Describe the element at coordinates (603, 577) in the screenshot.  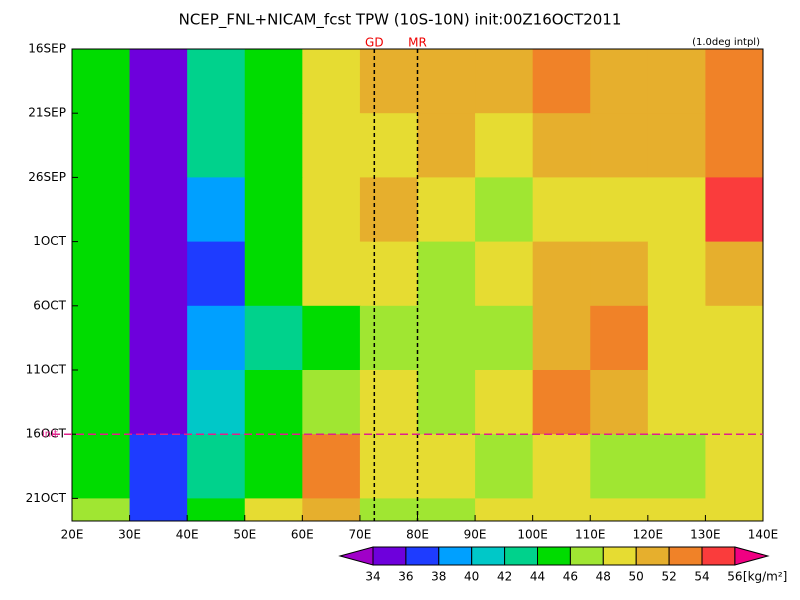
I see `colorbar-label: 48` at that location.